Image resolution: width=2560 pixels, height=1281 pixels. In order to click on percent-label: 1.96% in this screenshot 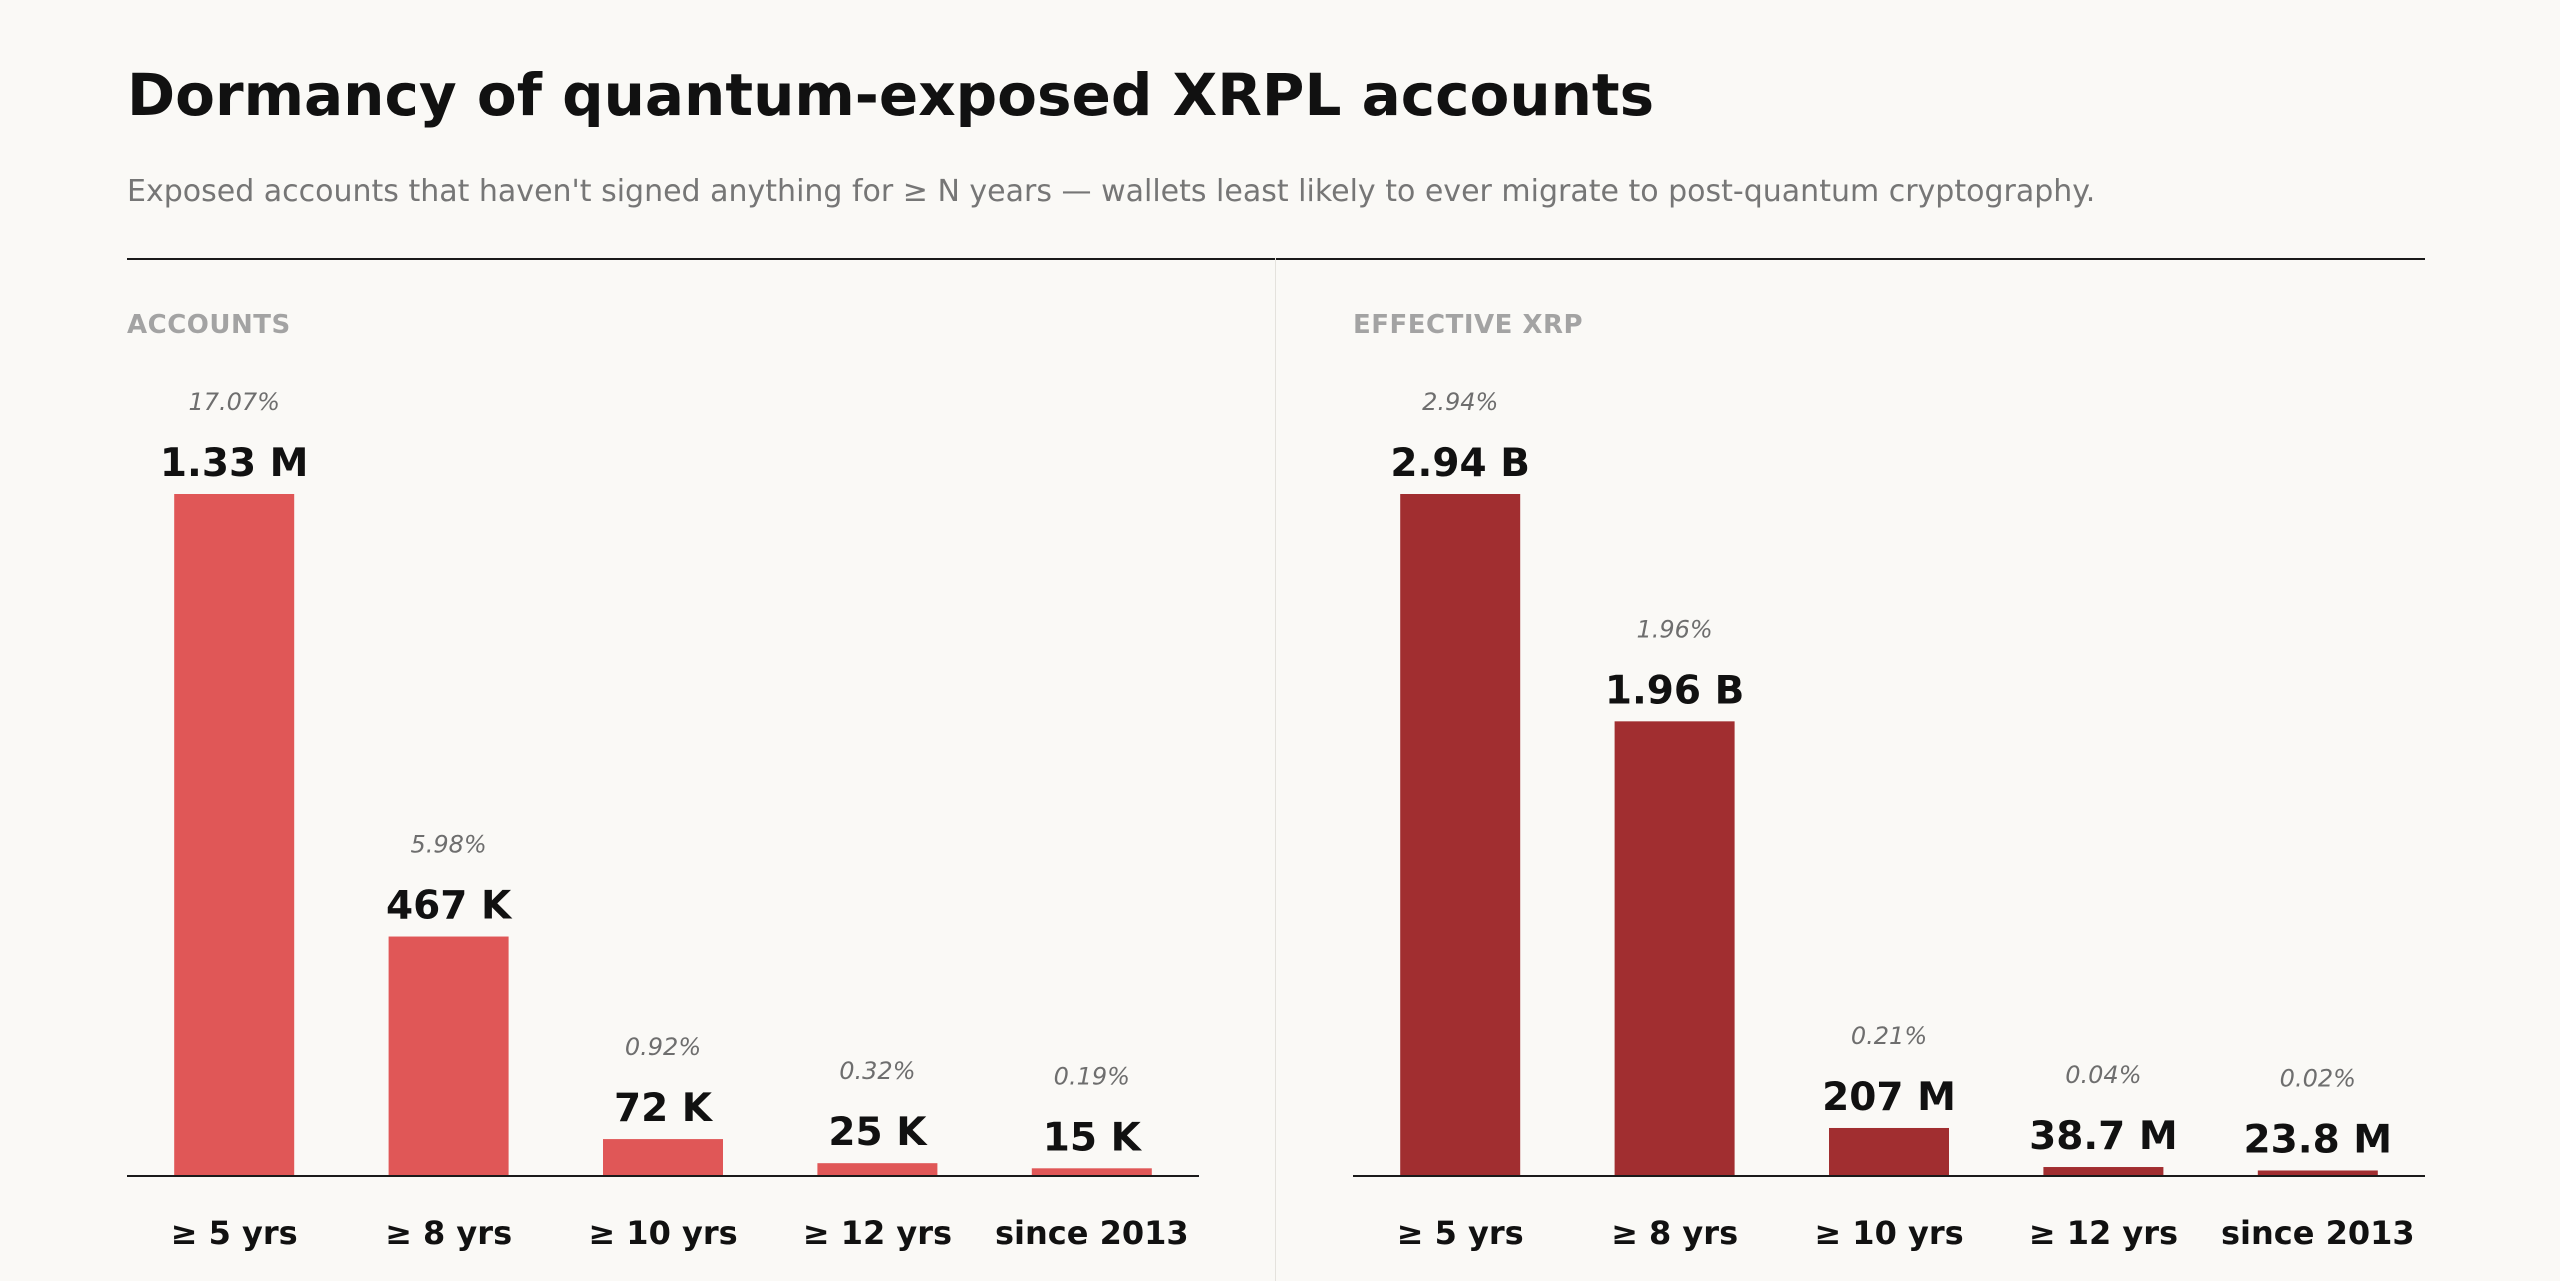, I will do `click(1674, 629)`.